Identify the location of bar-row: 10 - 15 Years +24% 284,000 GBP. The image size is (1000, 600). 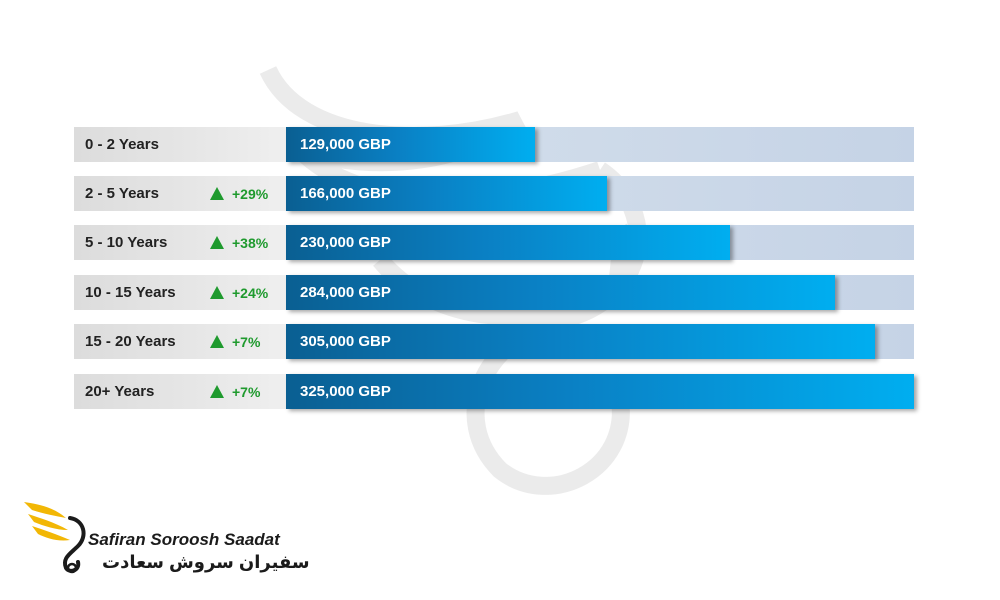
(494, 292).